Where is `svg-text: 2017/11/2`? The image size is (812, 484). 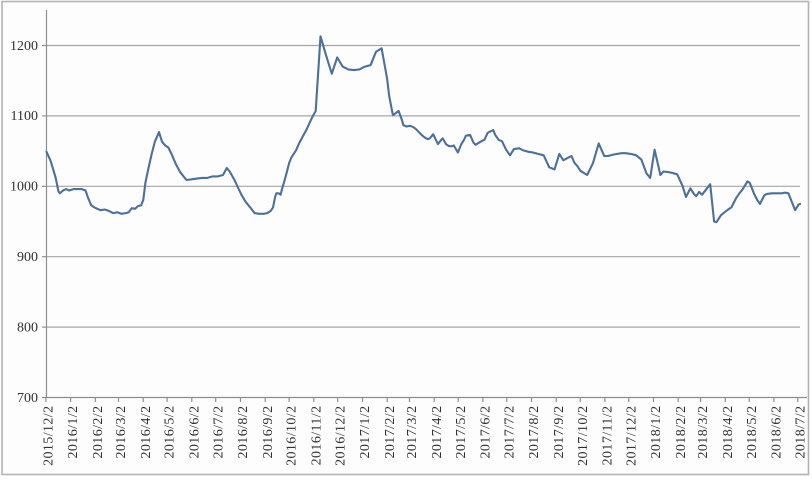
svg-text: 2017/11/2 is located at coordinates (608, 436).